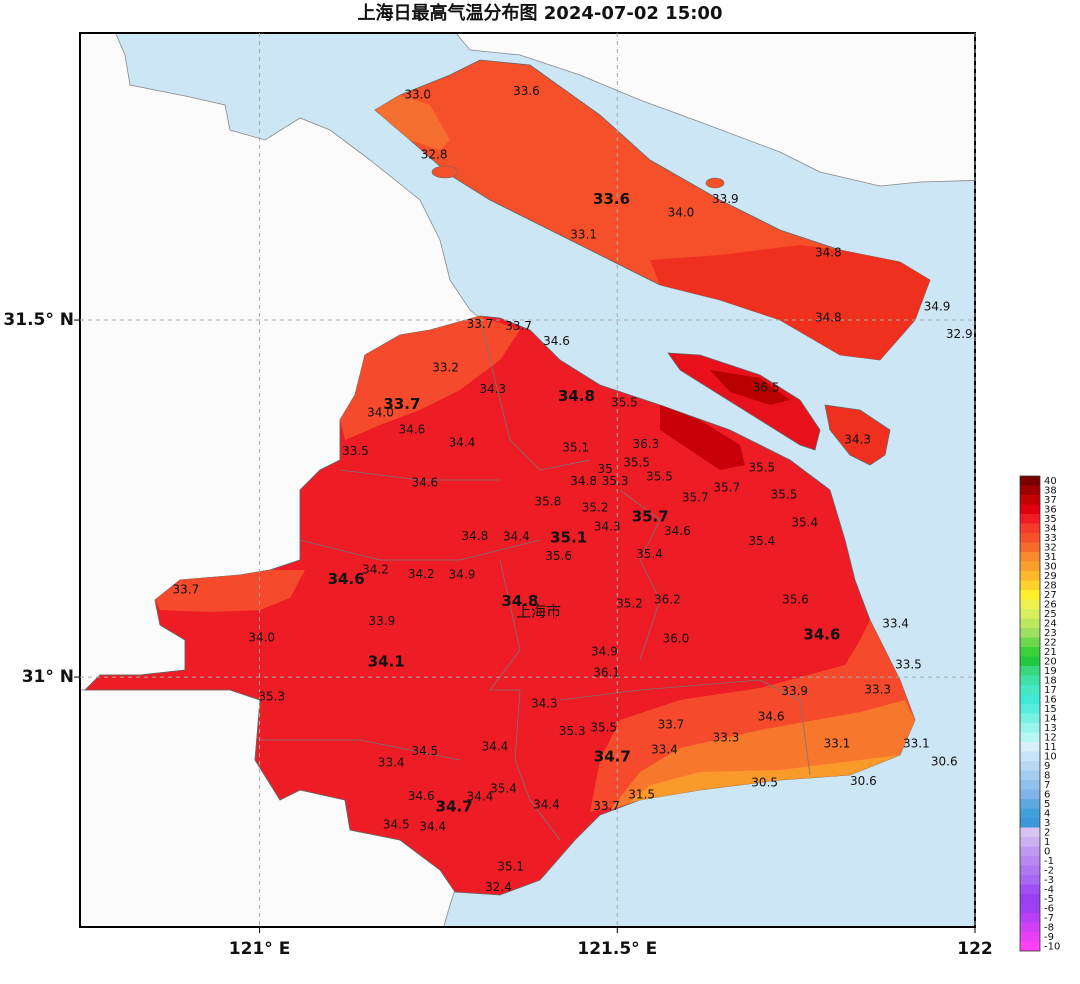 The height and width of the screenshot is (984, 1080). I want to click on zone-coast-b, so click(765, 778).